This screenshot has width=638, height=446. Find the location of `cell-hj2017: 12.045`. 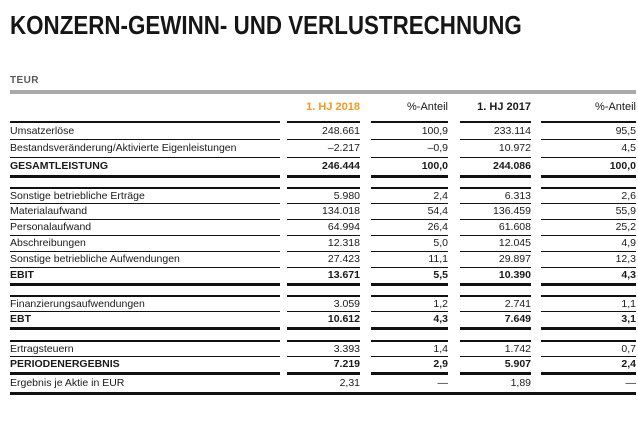

cell-hj2017: 12.045 is located at coordinates (495, 243).